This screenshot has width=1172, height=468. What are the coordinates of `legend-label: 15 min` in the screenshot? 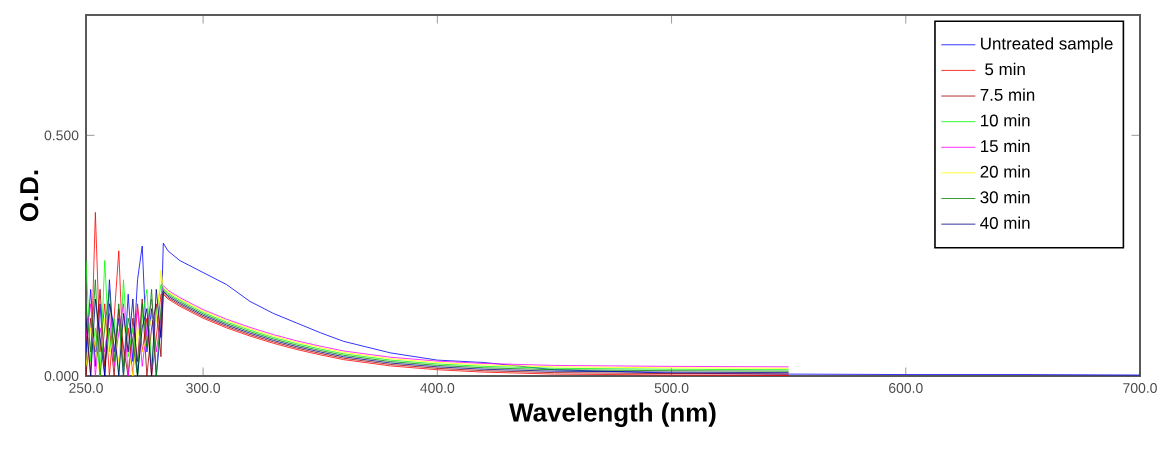 It's located at (1005, 146).